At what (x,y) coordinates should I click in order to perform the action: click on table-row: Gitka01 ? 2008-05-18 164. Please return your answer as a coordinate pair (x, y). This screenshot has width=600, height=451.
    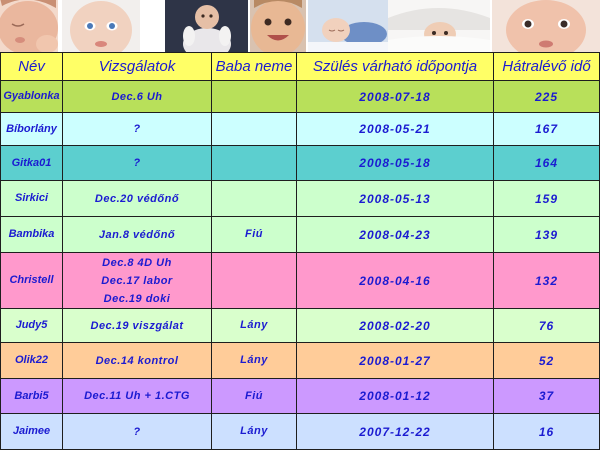
    Looking at the image, I should click on (300, 163).